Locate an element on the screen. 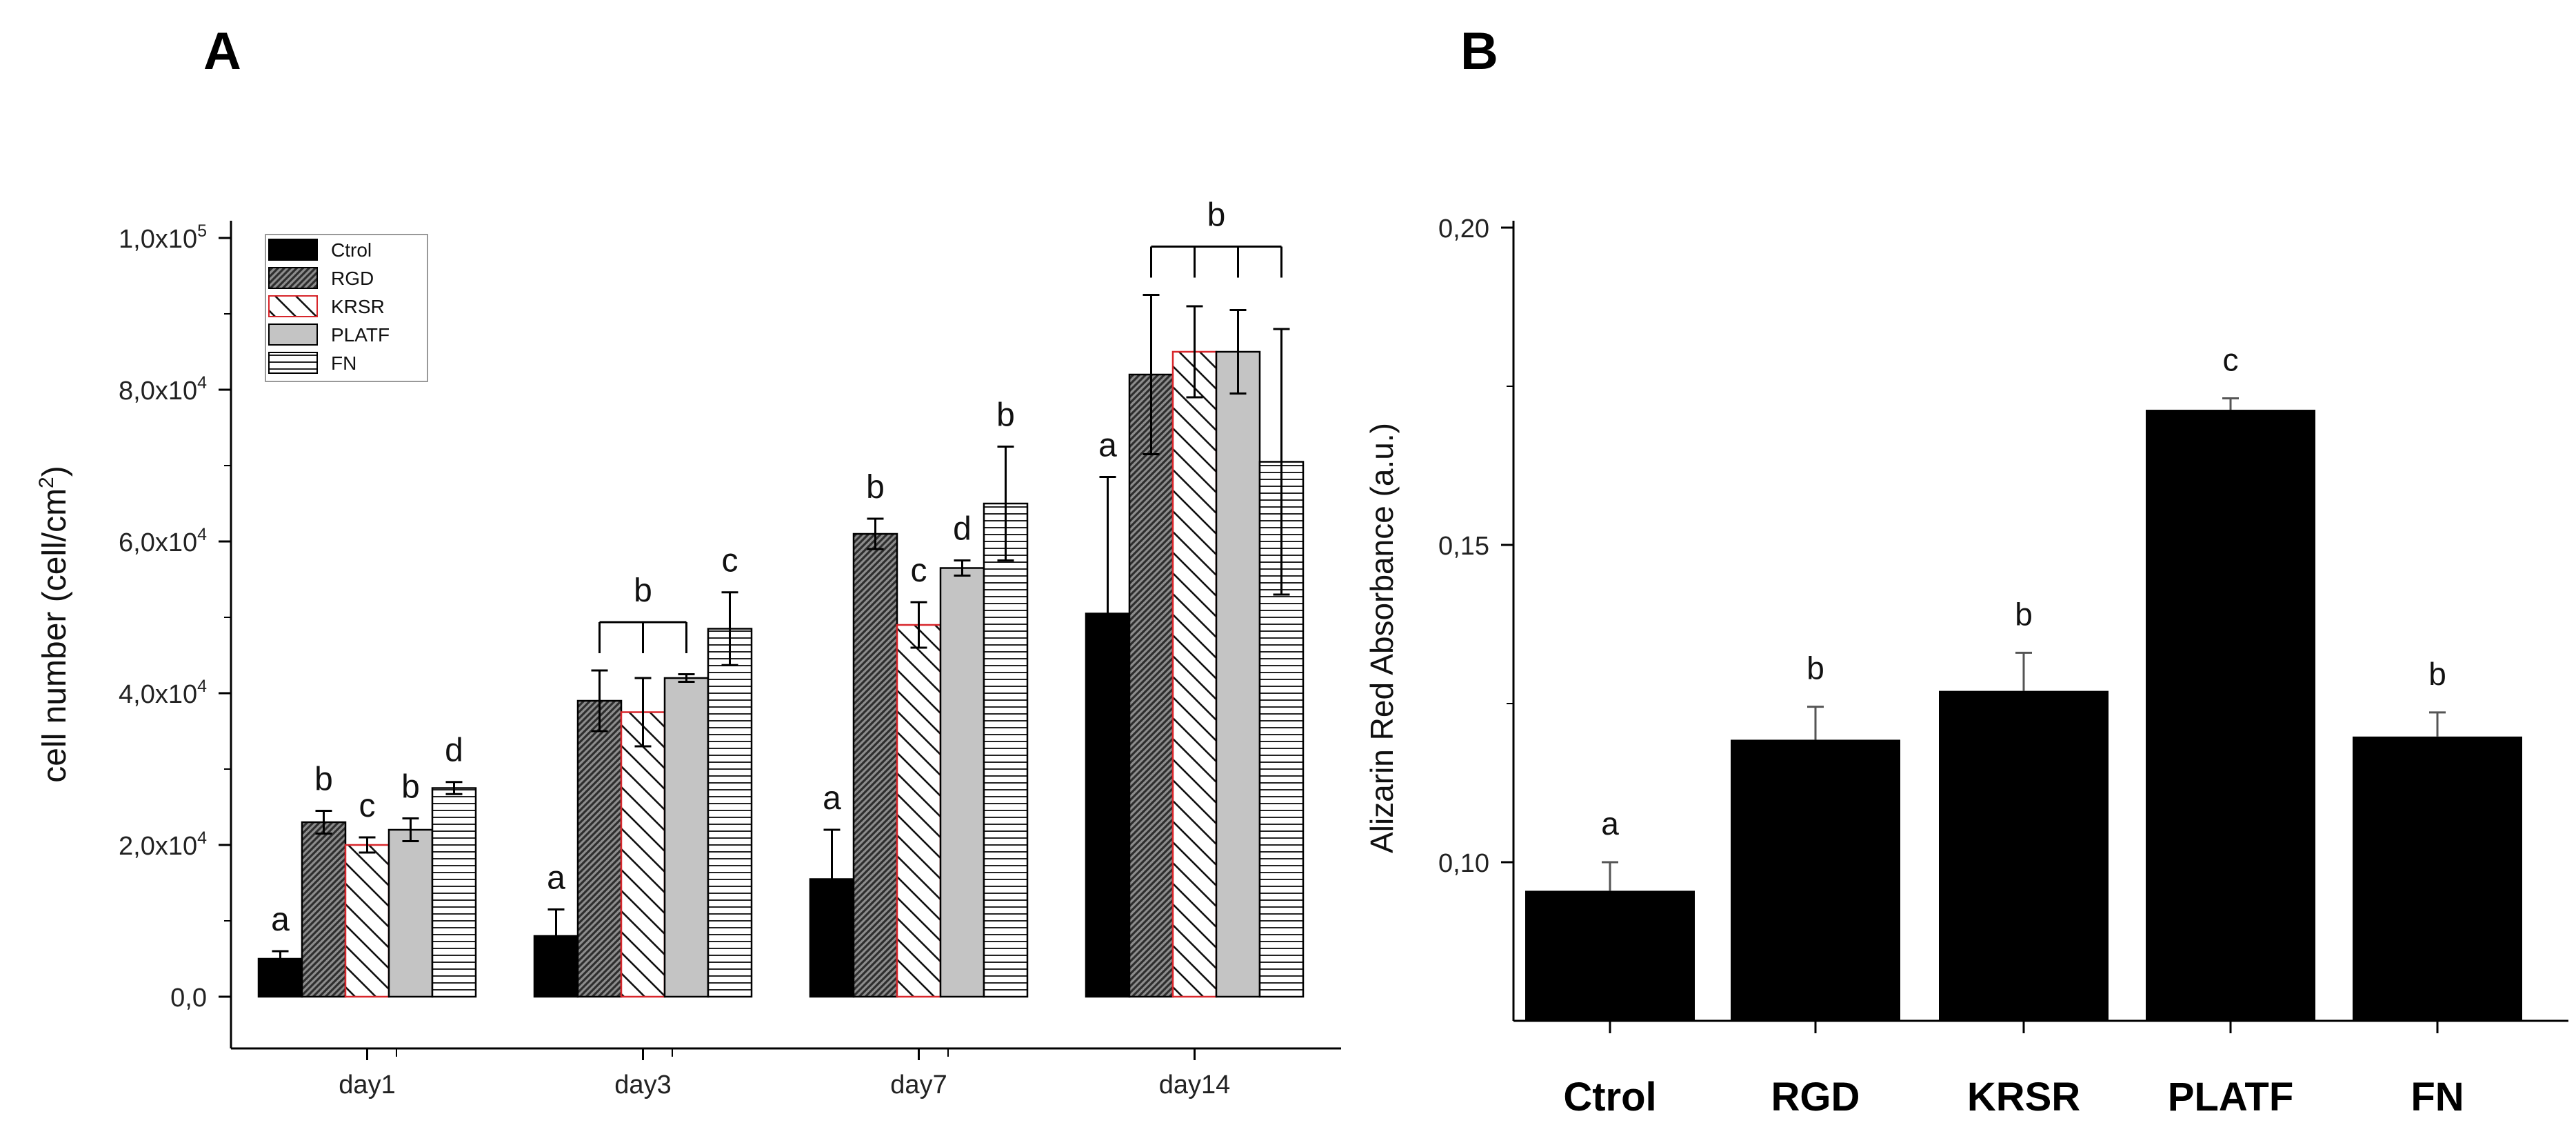 The image size is (2576, 1145). y-tick-label-a: 1,0x10⁵ is located at coordinates (163, 238).